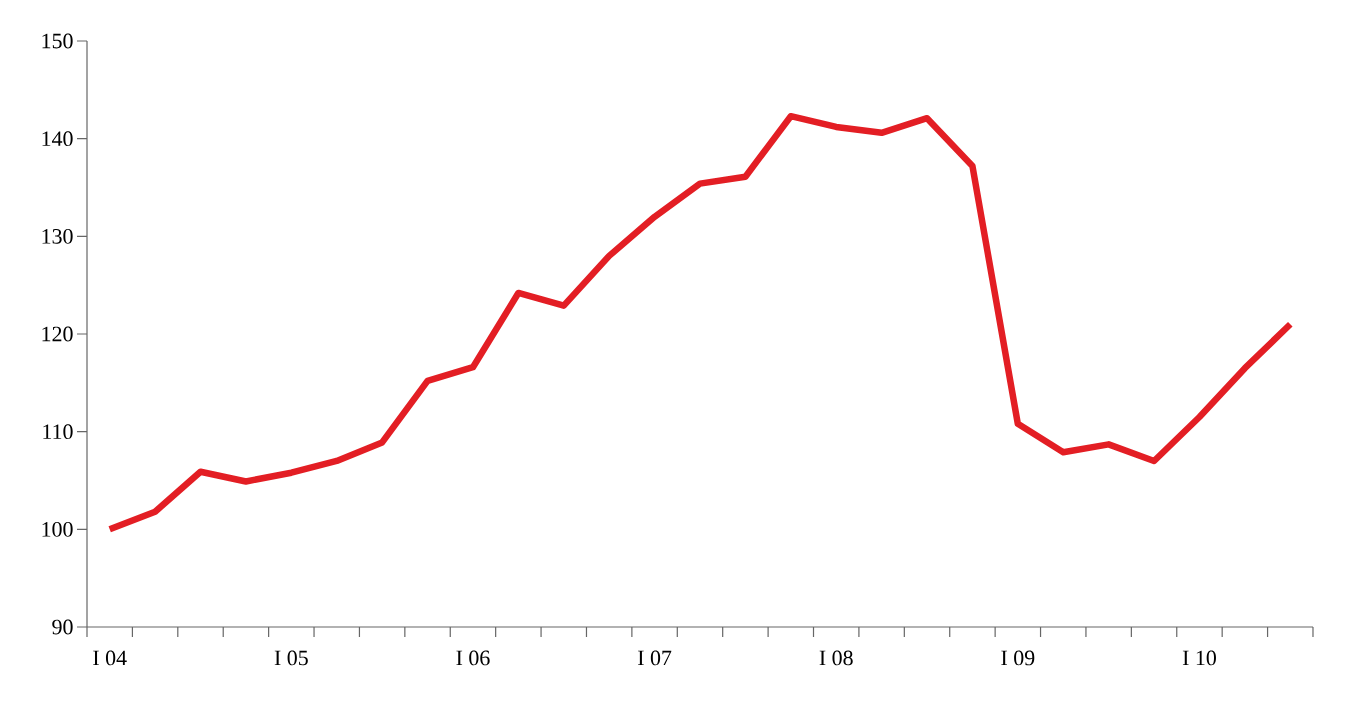 The height and width of the screenshot is (710, 1347). I want to click on y-tick-label: 100, so click(57, 529).